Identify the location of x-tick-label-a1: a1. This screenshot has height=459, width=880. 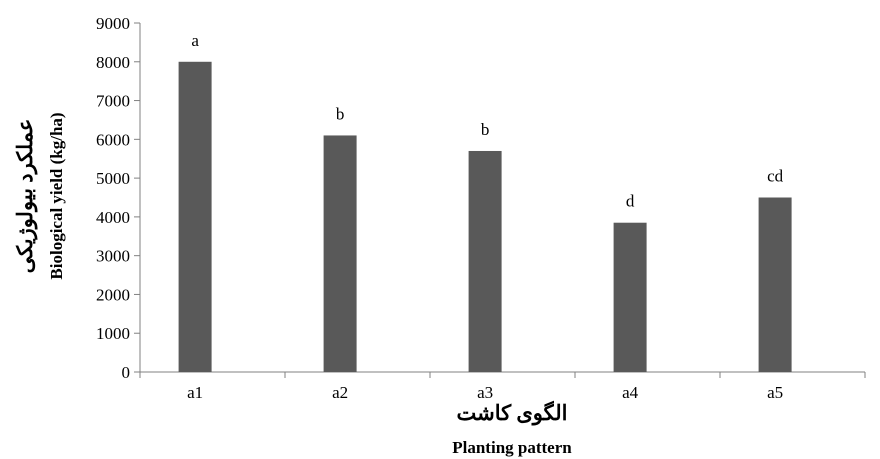
(195, 392).